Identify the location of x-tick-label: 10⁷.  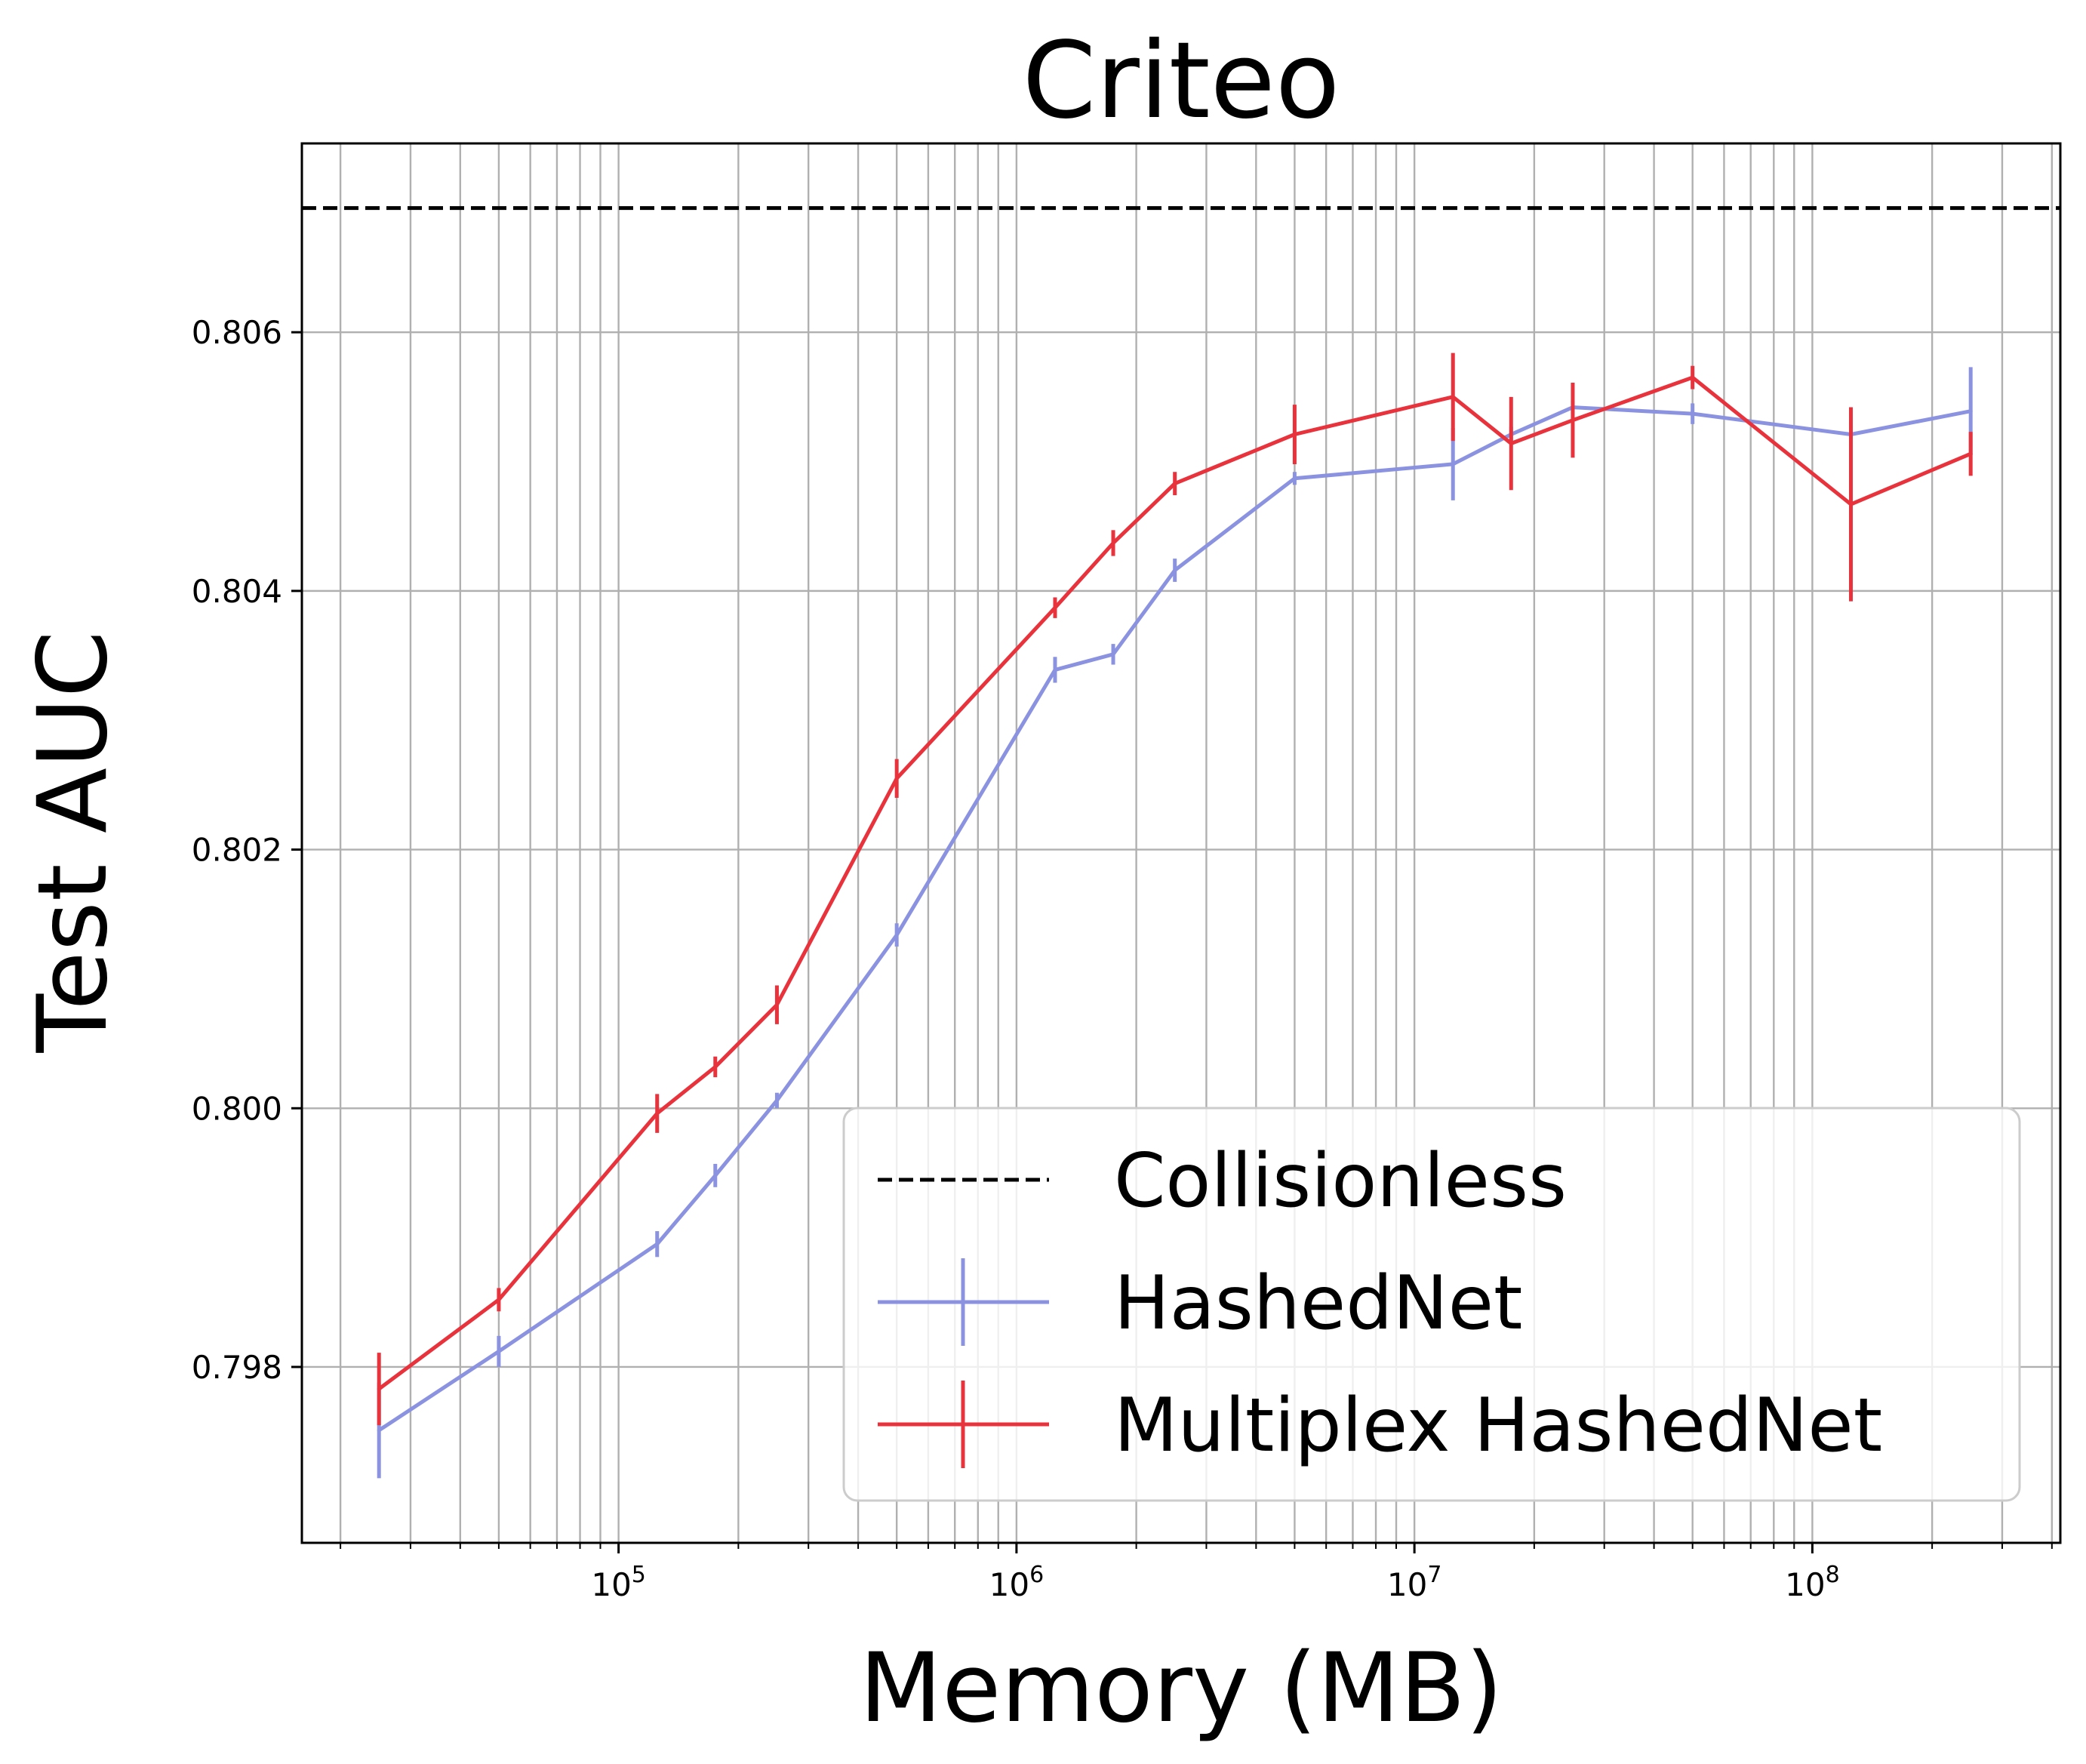
(1414, 1582).